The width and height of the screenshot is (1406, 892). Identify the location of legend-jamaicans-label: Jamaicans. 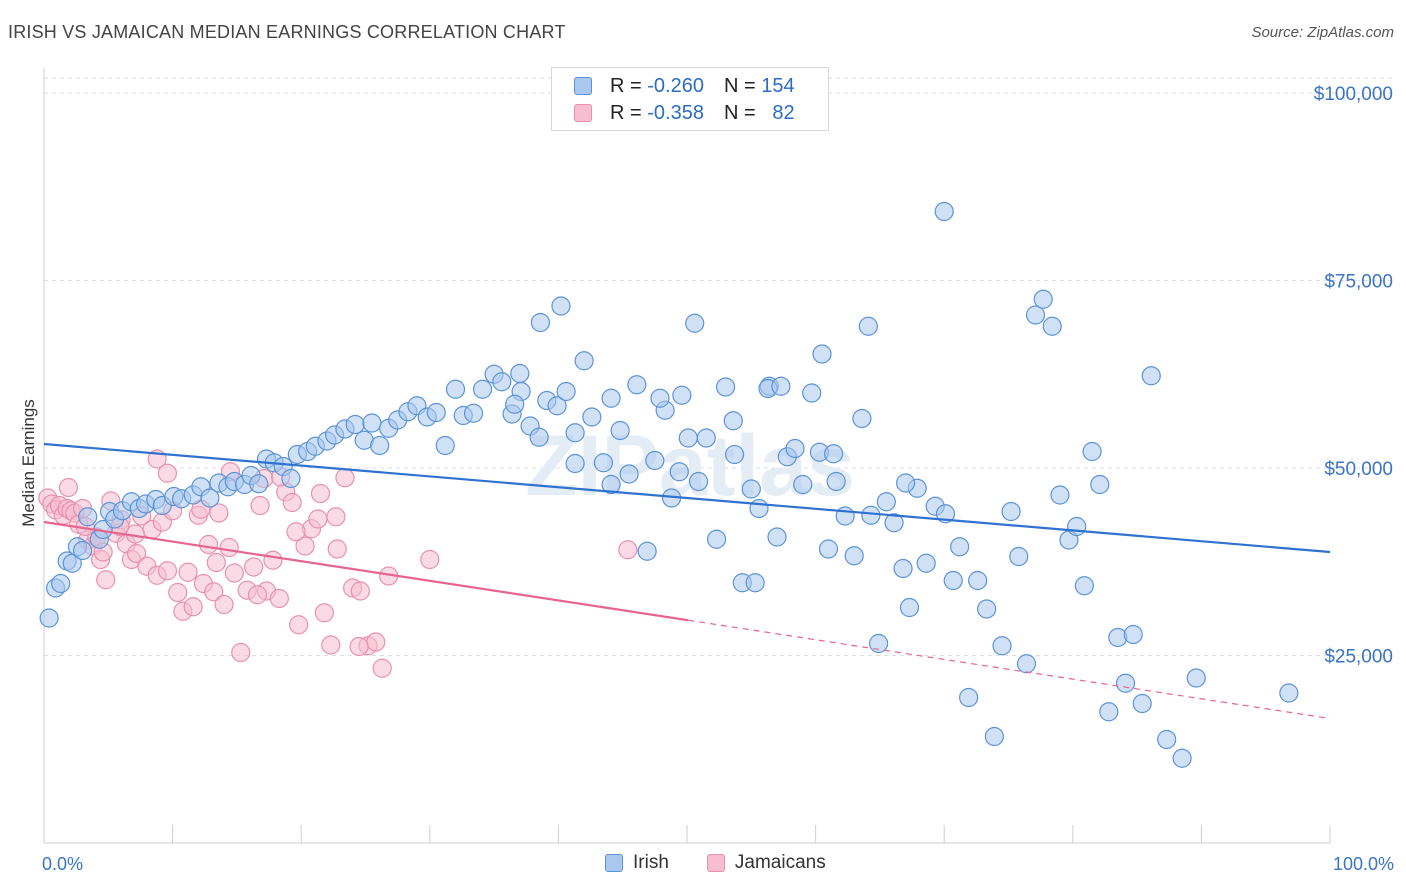
(780, 862).